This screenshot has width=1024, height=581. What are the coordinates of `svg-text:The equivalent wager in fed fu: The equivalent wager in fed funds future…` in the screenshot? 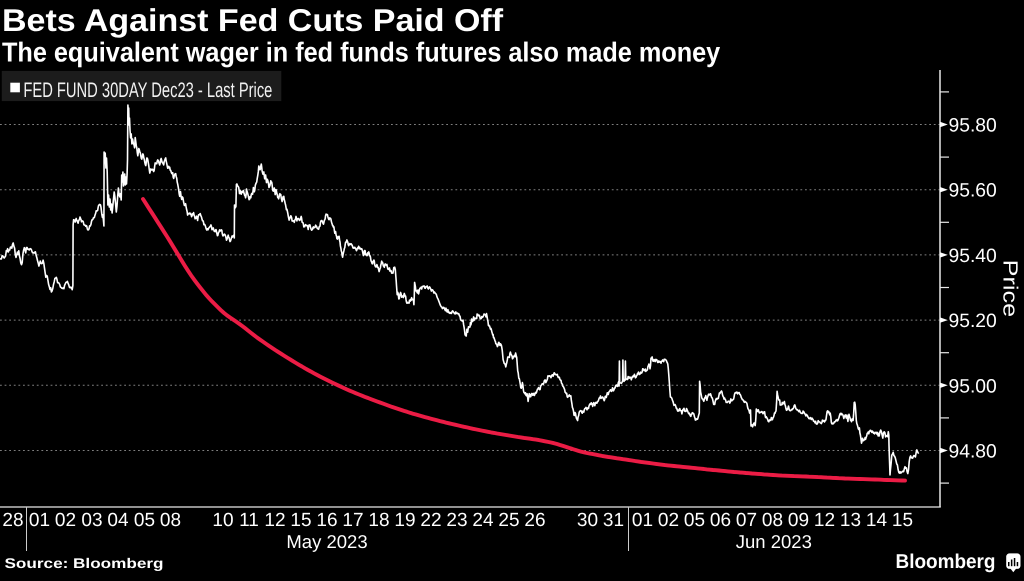 It's located at (361, 52).